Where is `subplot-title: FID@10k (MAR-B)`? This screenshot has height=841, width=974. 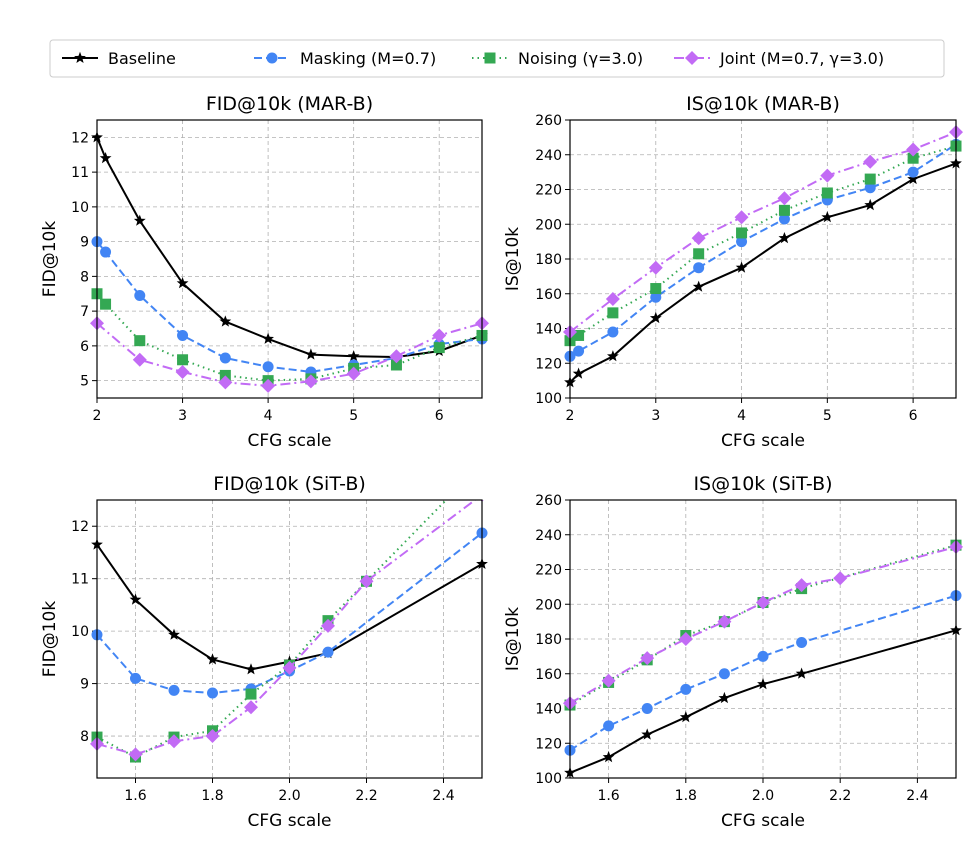
subplot-title: FID@10k (MAR-B) is located at coordinates (289, 104).